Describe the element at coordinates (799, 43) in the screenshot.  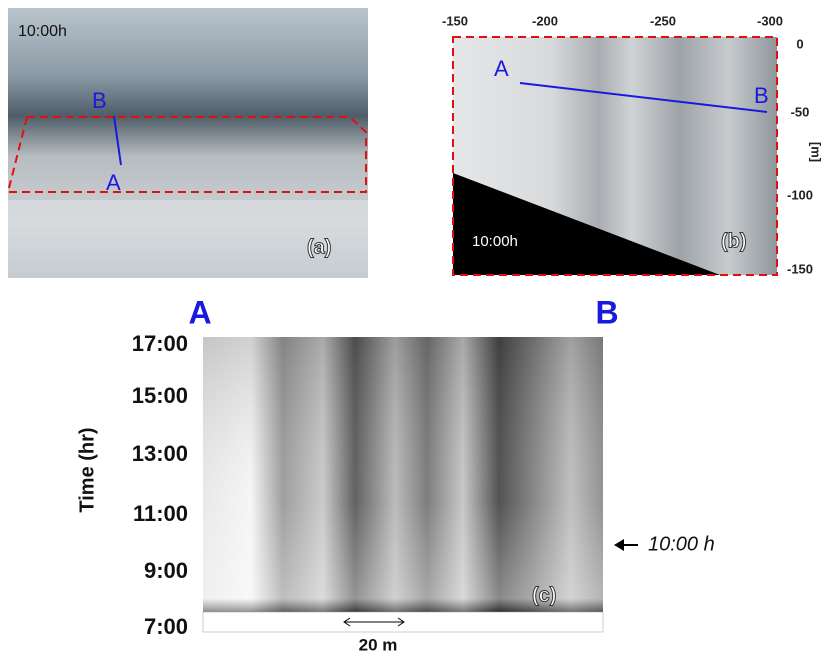
I see `y-tick-label: 0` at that location.